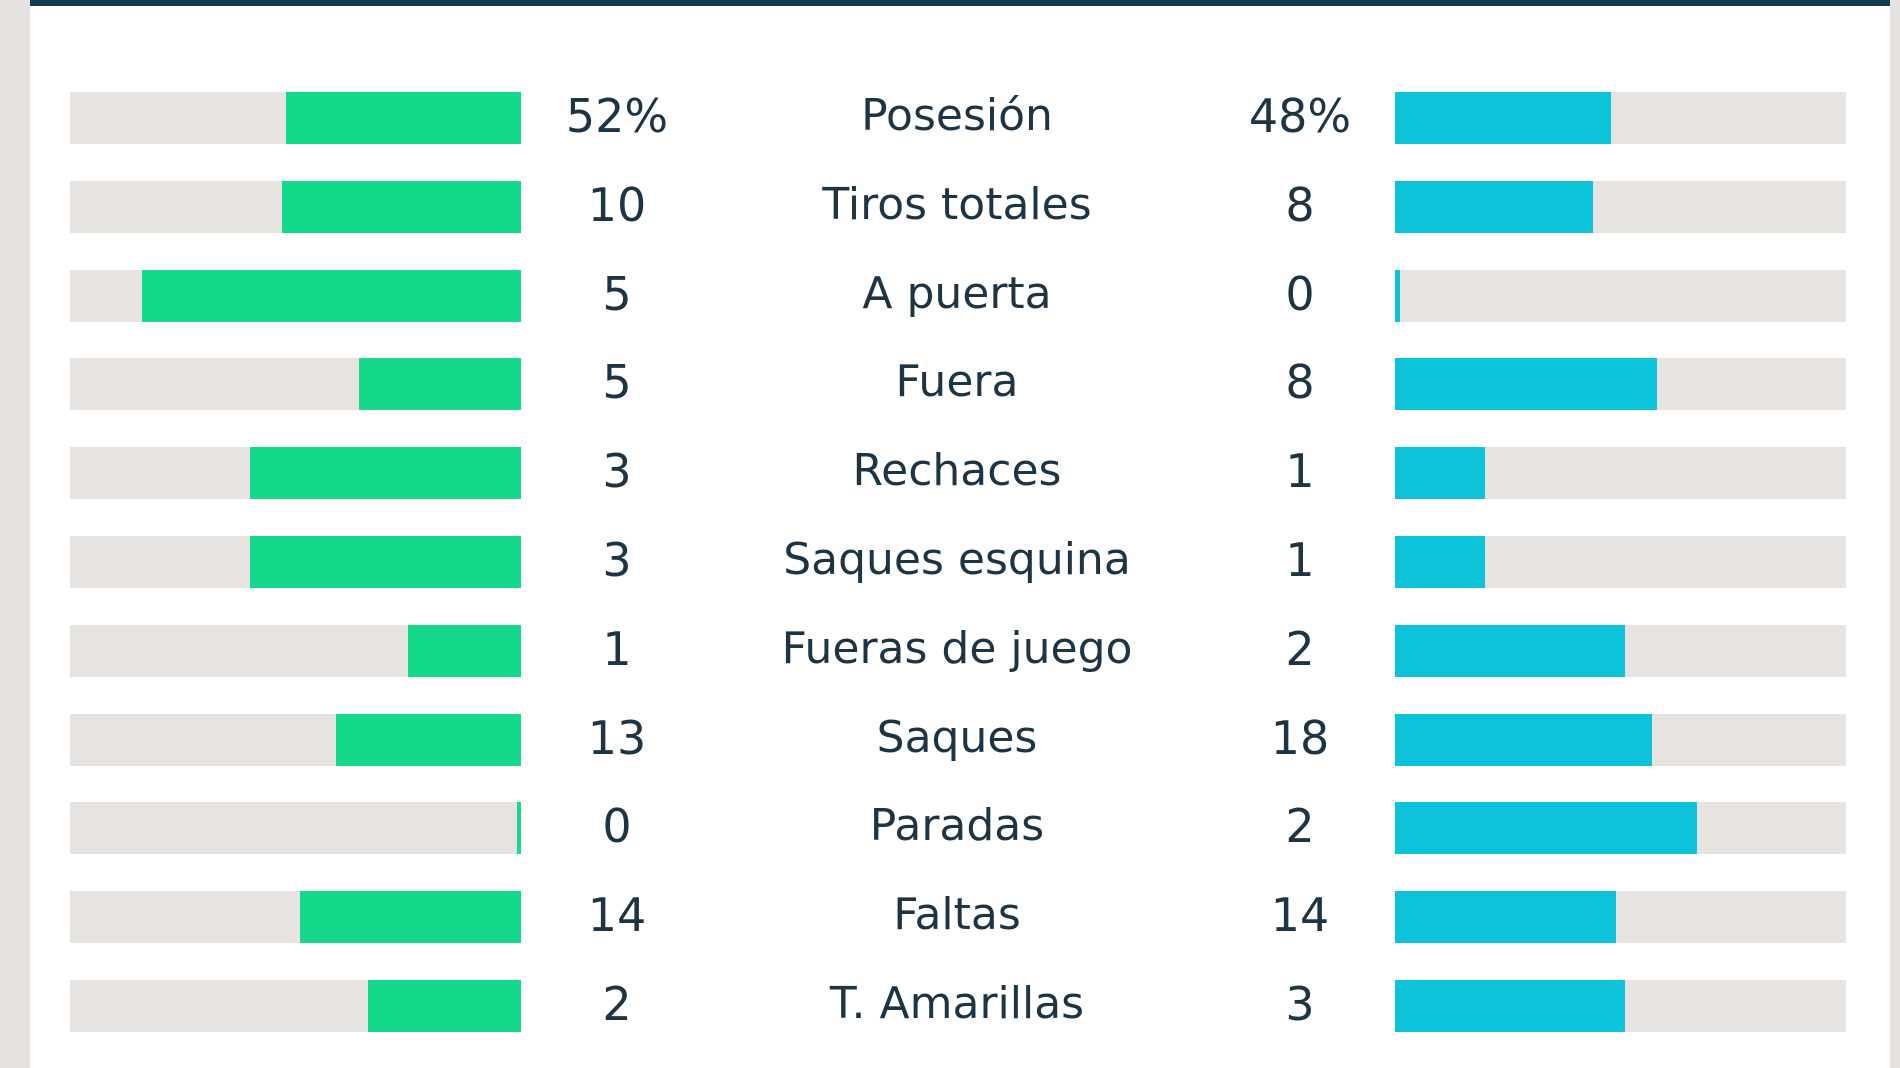  Describe the element at coordinates (957, 293) in the screenshot. I see `stat-label: A puerta` at that location.